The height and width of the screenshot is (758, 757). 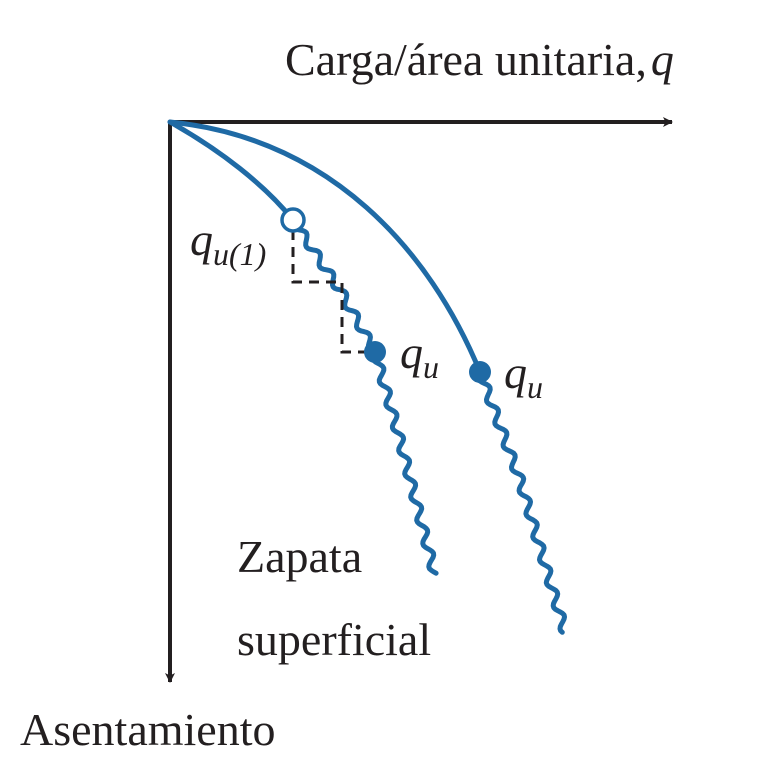 What do you see at coordinates (231, 171) in the screenshot?
I see `local-shear-curve` at bounding box center [231, 171].